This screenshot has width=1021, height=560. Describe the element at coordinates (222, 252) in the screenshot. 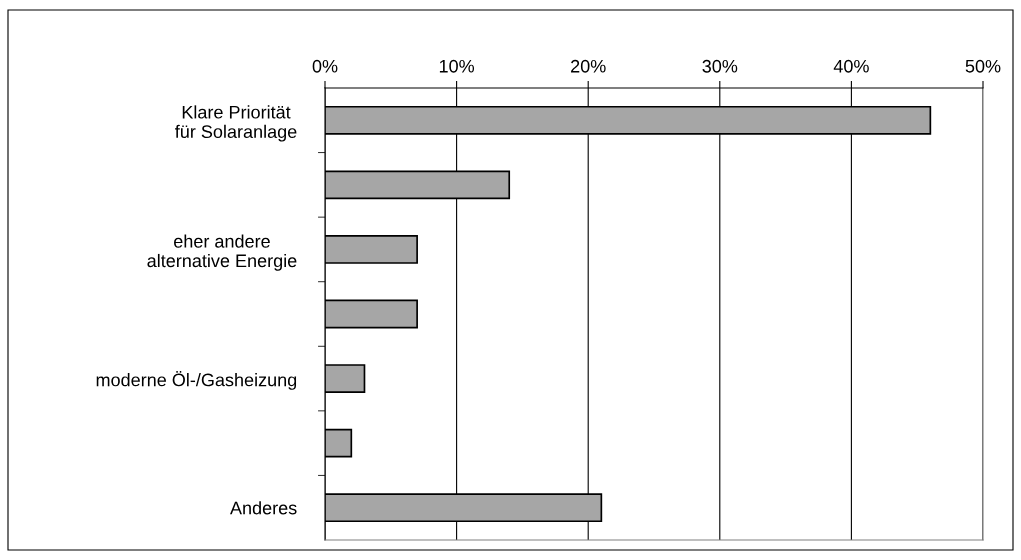

I see `y-tick-label: eher andere alternative Energie` at that location.